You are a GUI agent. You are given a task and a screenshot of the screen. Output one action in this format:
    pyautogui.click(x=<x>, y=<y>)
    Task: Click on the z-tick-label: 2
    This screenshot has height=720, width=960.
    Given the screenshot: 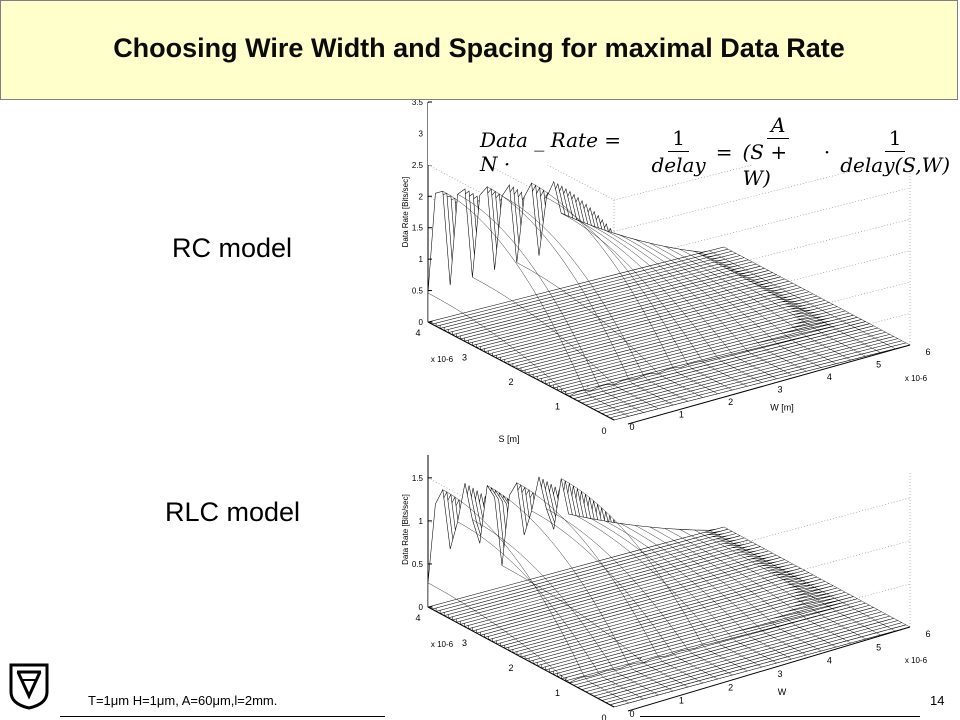 What is the action you would take?
    pyautogui.click(x=421, y=196)
    